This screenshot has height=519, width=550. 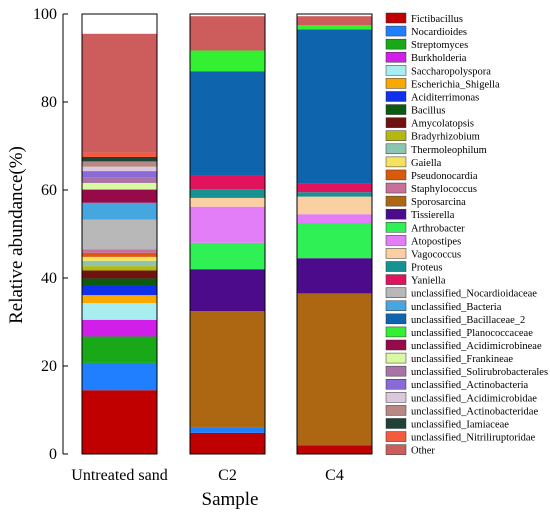 What do you see at coordinates (415, 110) in the screenshot?
I see `legend-item: Bacillus` at bounding box center [415, 110].